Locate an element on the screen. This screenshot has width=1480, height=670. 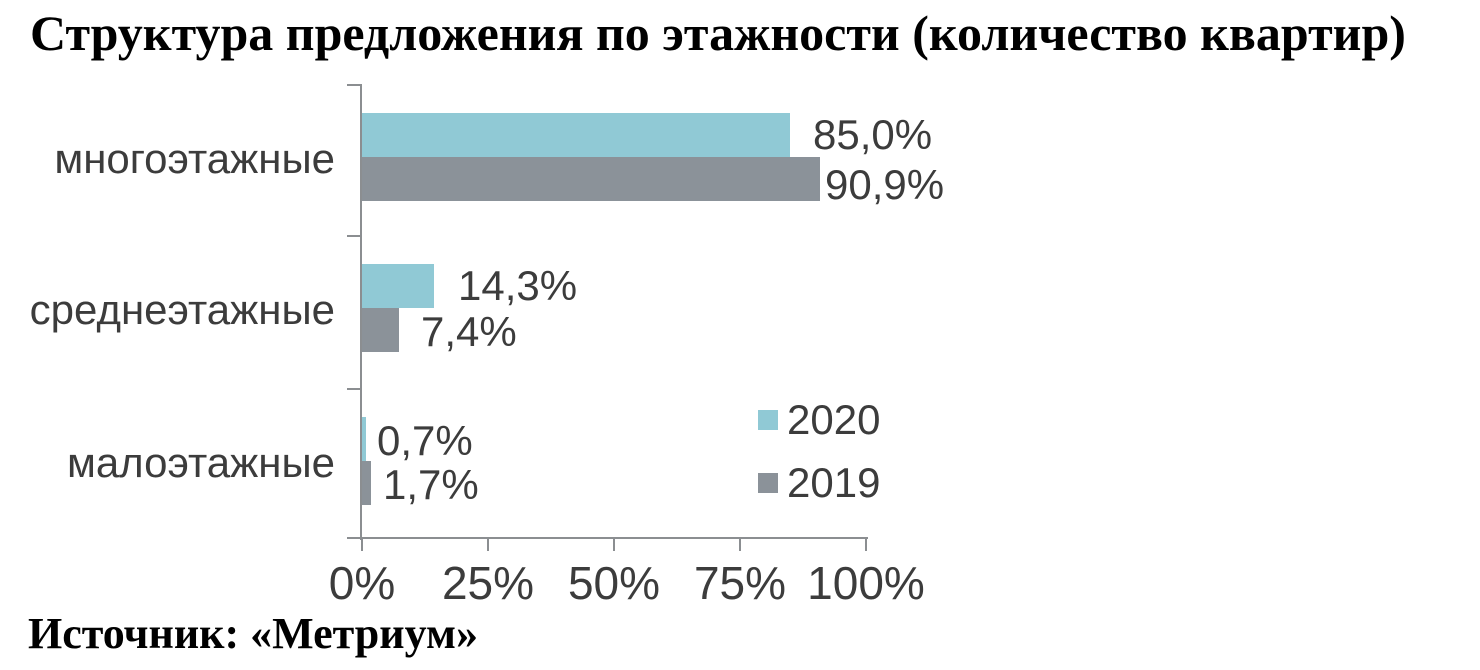
legend-label-2019: 2019 is located at coordinates (834, 482).